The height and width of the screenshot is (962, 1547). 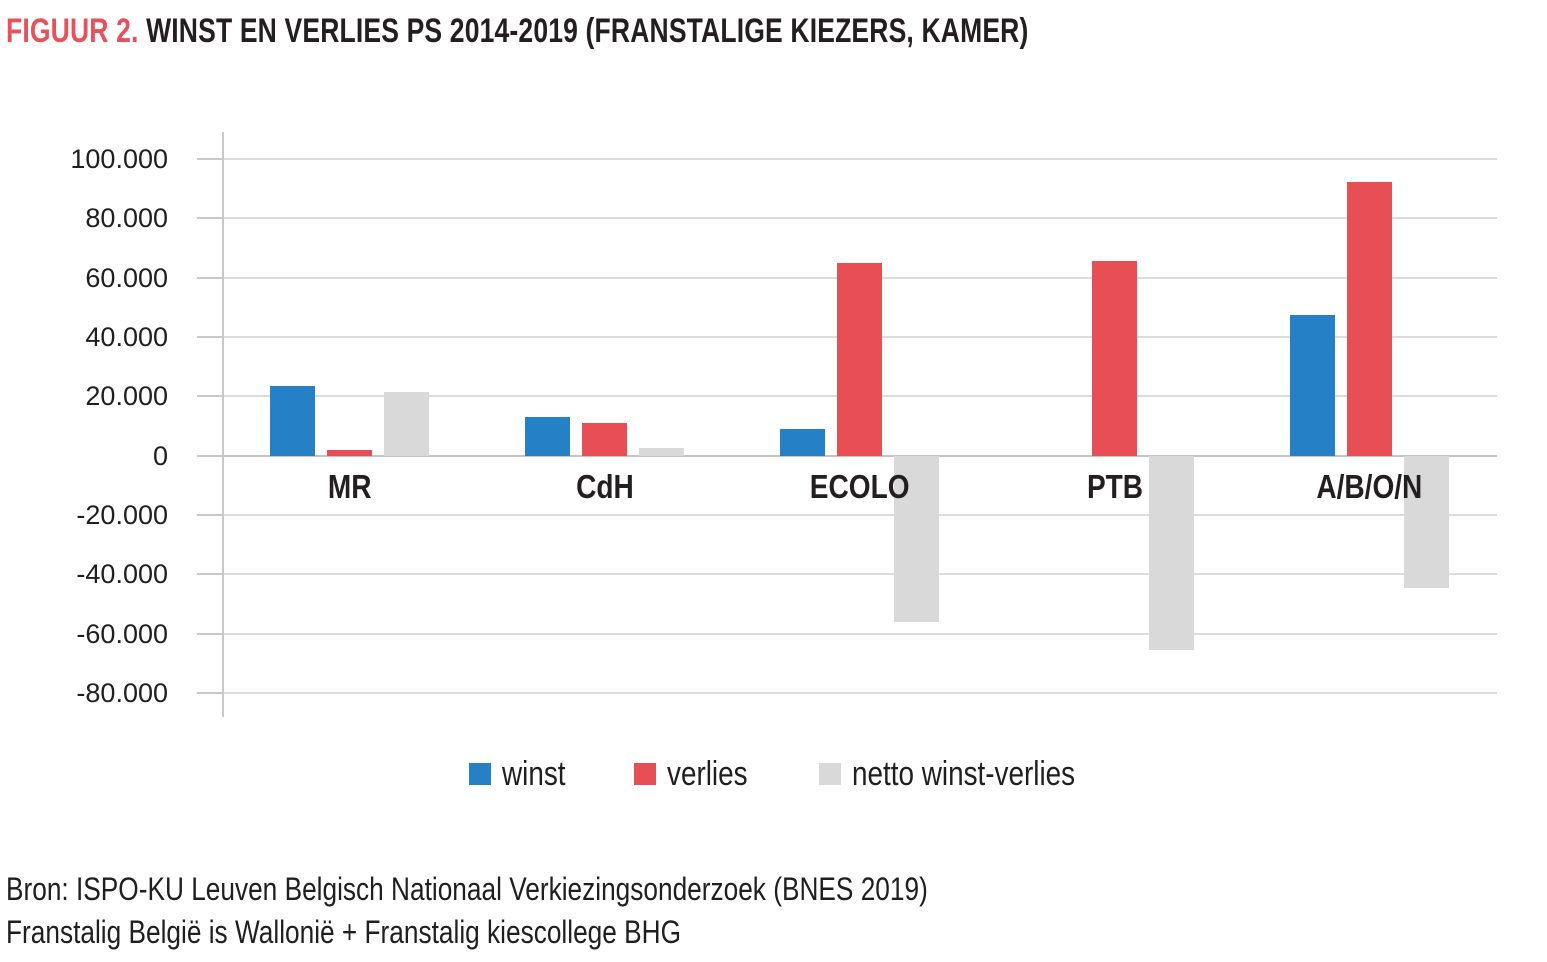 What do you see at coordinates (707, 773) in the screenshot?
I see `legend-label: verlies` at bounding box center [707, 773].